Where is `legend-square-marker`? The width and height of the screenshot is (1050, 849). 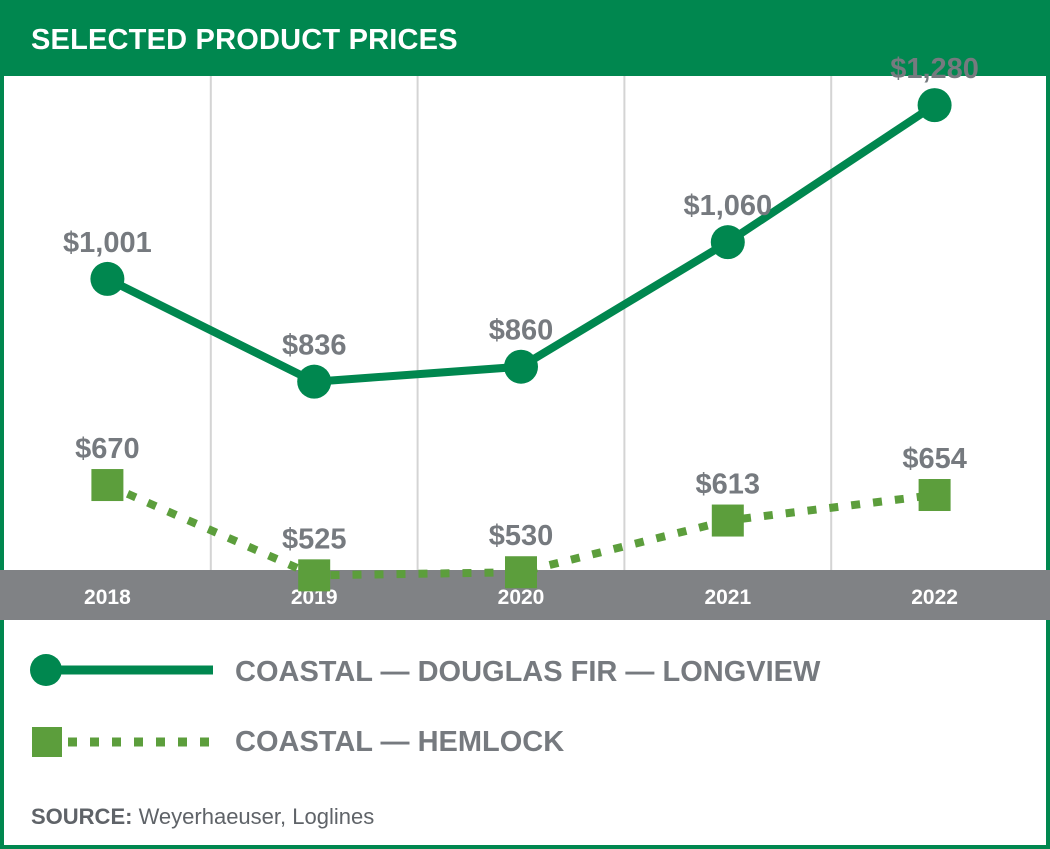
legend-square-marker is located at coordinates (47, 742).